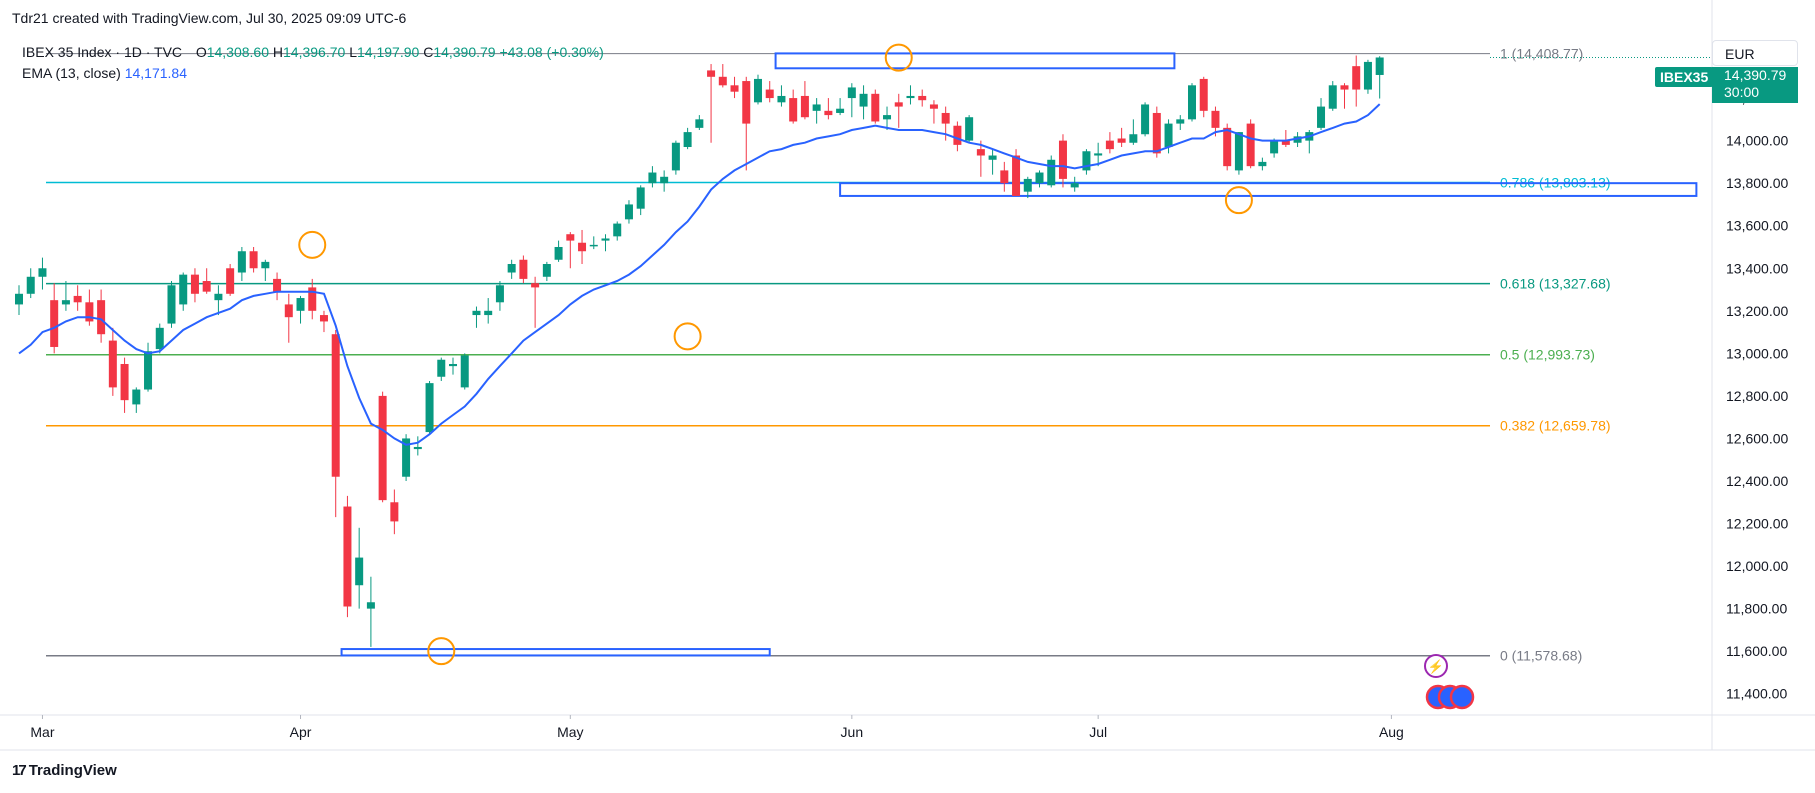 The width and height of the screenshot is (1815, 793). What do you see at coordinates (156, 73) in the screenshot?
I see `ema-value: 14,171.84` at bounding box center [156, 73].